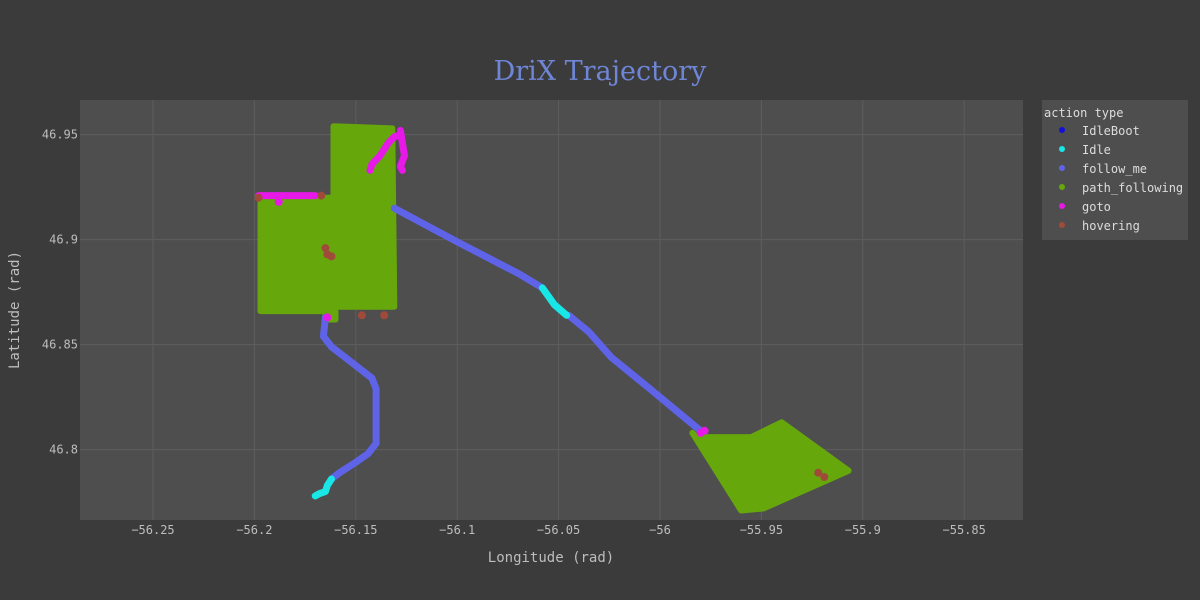 The width and height of the screenshot is (1200, 600). I want to click on y-axis-title: Latitude (rad), so click(15, 310).